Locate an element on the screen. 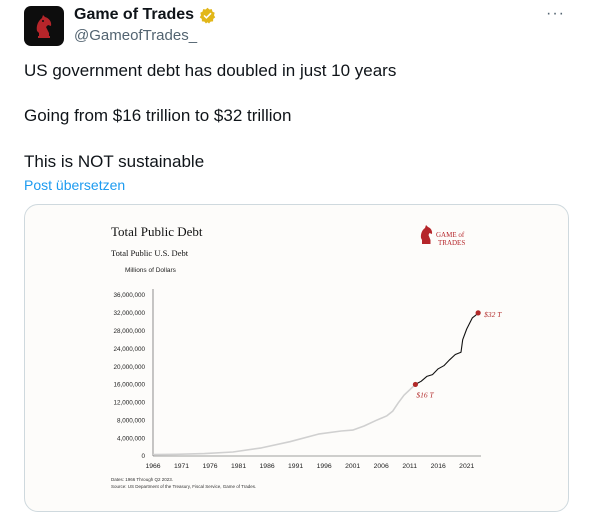 The image size is (590, 516). translate-post-link: Post übersetzen is located at coordinates (75, 185).